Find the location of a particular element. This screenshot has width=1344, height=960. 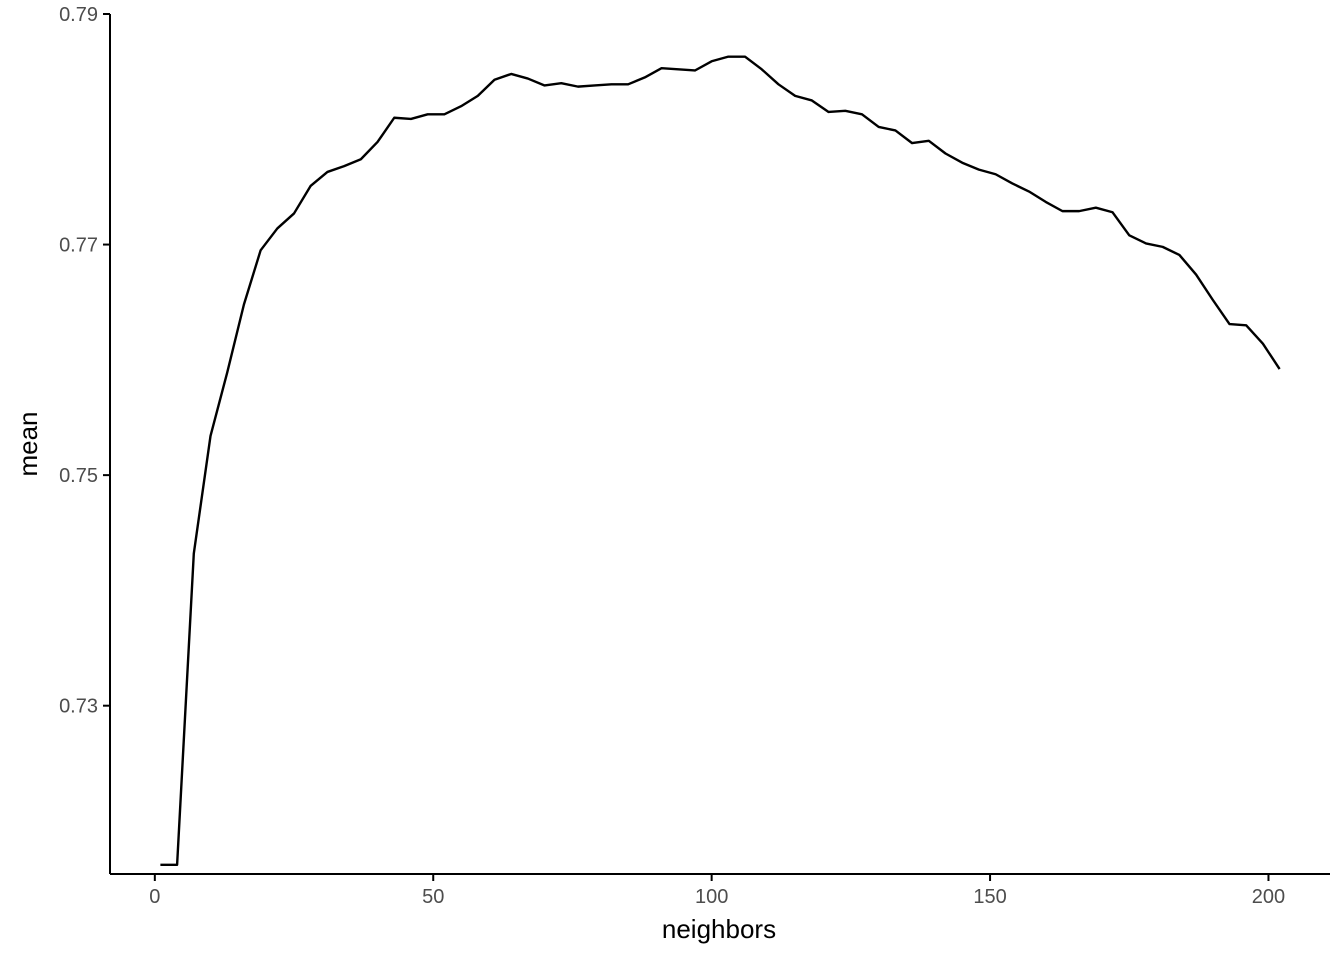

y-tick-label: 0.77 is located at coordinates (78, 246).